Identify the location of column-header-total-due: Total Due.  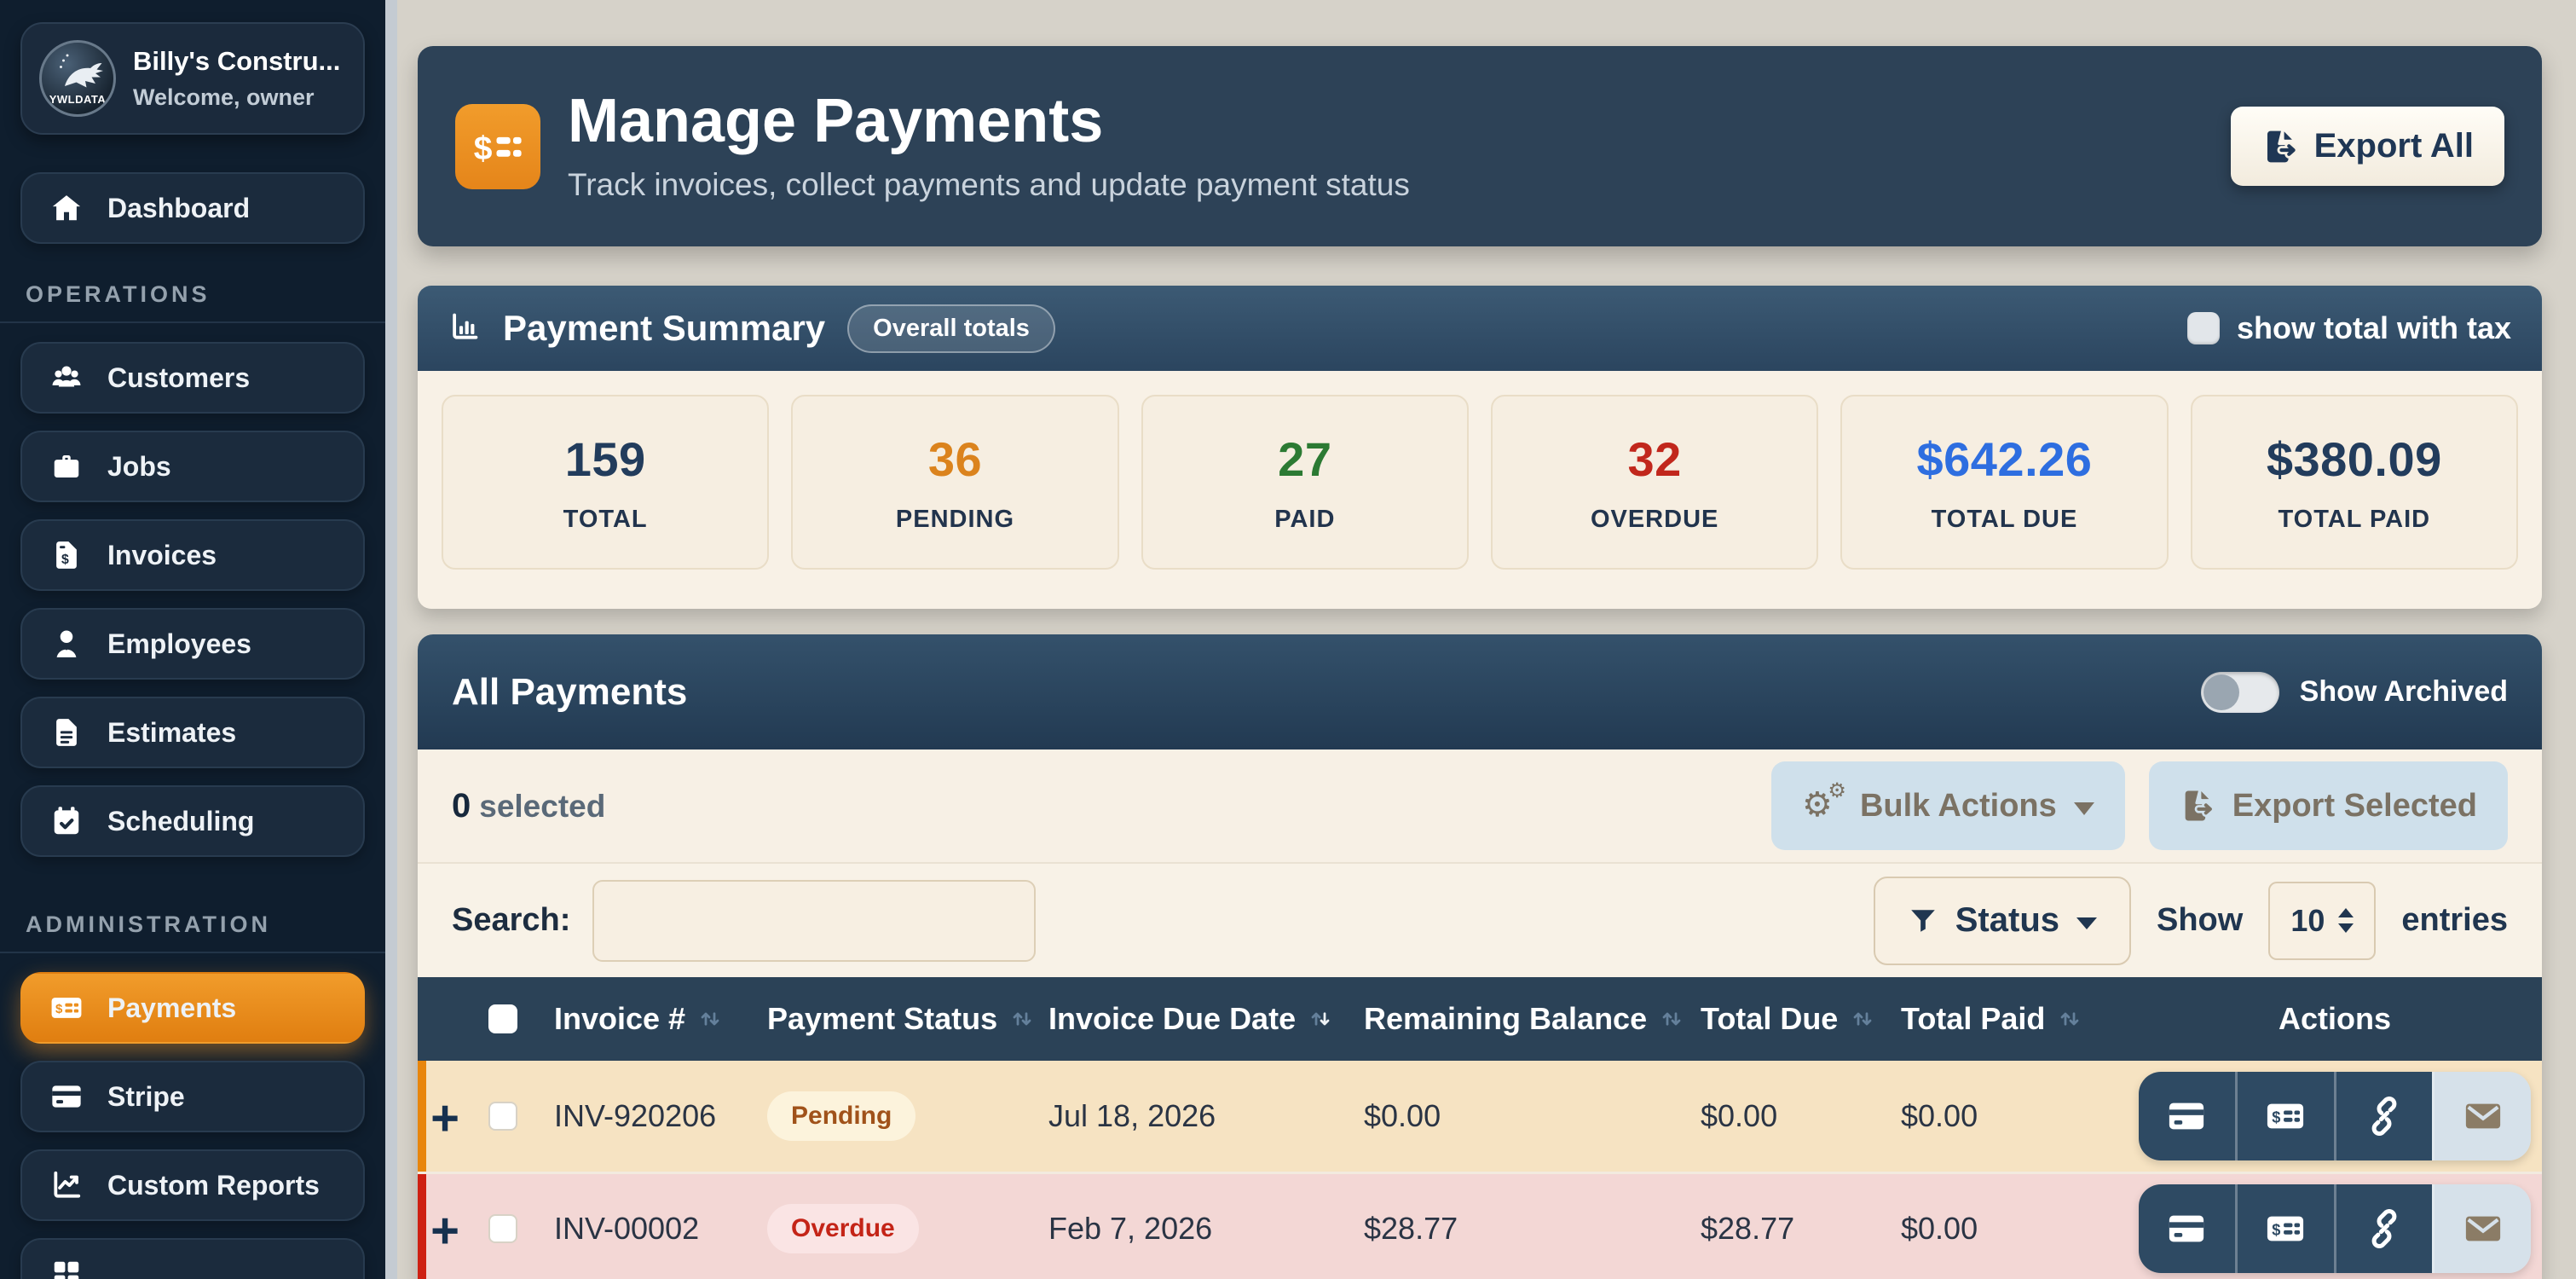
(1780, 1019).